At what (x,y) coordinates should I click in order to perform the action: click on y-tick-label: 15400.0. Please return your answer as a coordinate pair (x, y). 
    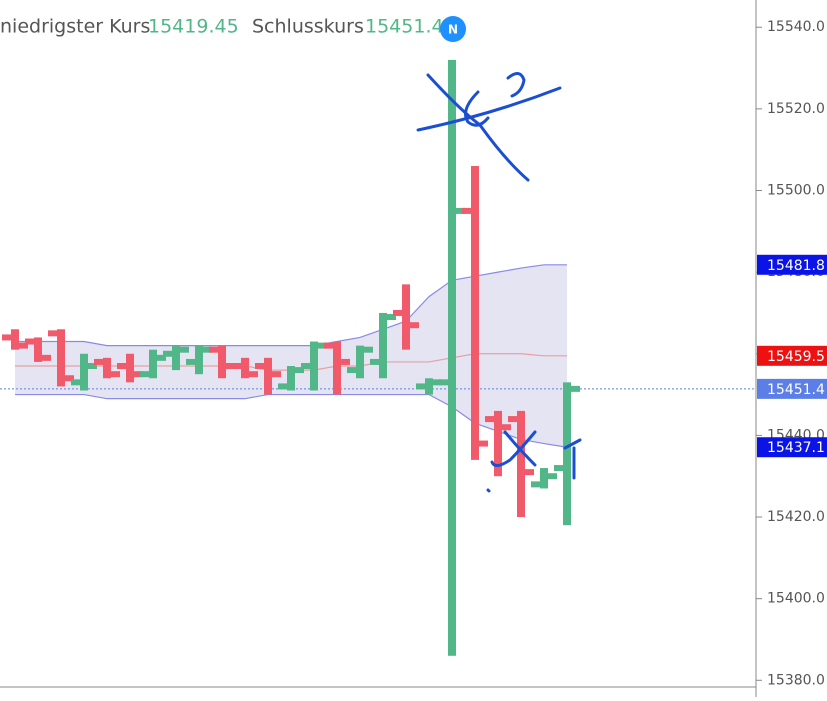
    Looking at the image, I should click on (796, 599).